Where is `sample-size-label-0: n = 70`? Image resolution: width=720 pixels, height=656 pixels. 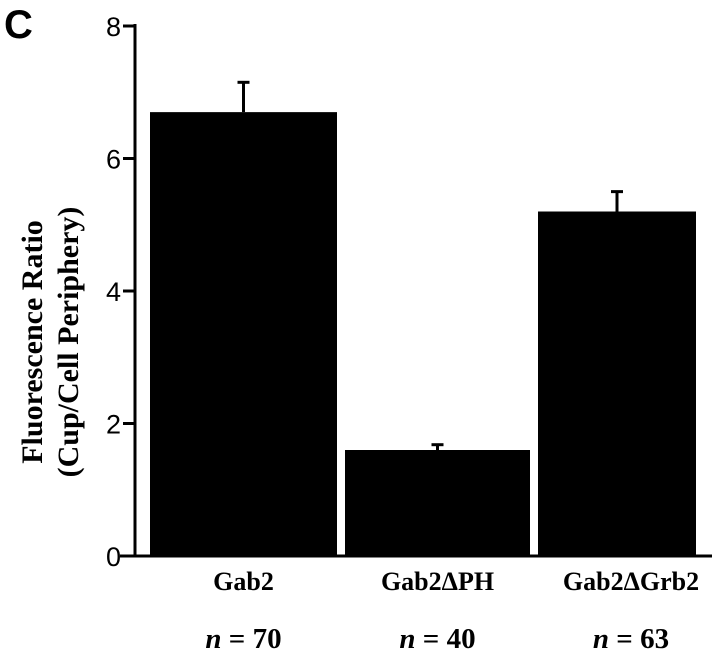
sample-size-label-0: n = 70 is located at coordinates (243, 639).